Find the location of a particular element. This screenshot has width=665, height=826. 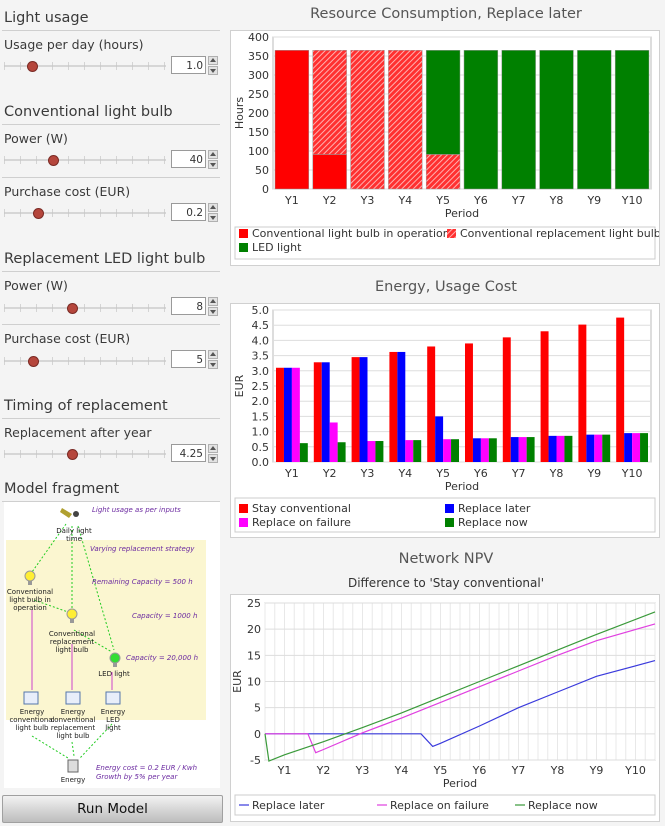

conv-power-stepper: 40 is located at coordinates (194, 160).